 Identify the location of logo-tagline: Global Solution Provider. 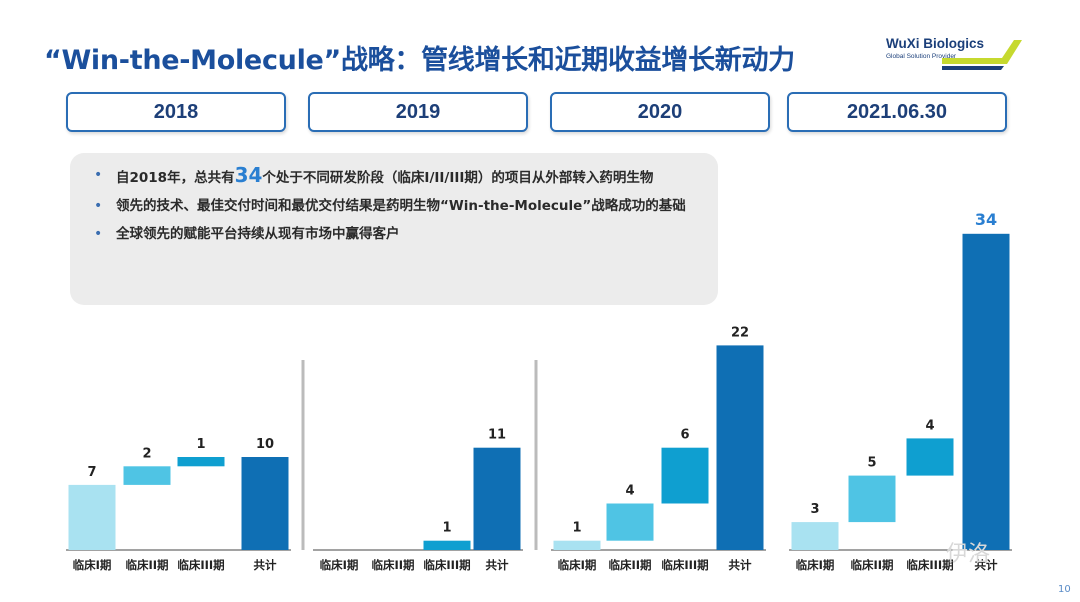
(921, 56).